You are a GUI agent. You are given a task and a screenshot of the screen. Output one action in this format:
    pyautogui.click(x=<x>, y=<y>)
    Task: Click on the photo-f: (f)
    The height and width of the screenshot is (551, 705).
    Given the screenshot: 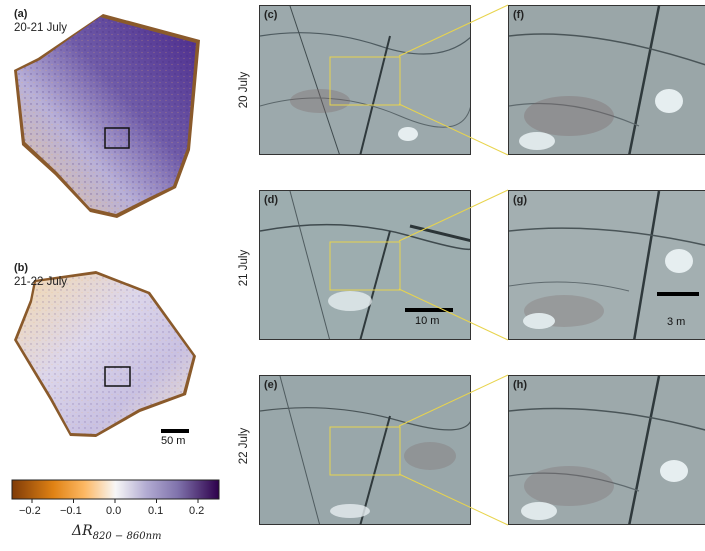 What is the action you would take?
    pyautogui.click(x=606, y=80)
    